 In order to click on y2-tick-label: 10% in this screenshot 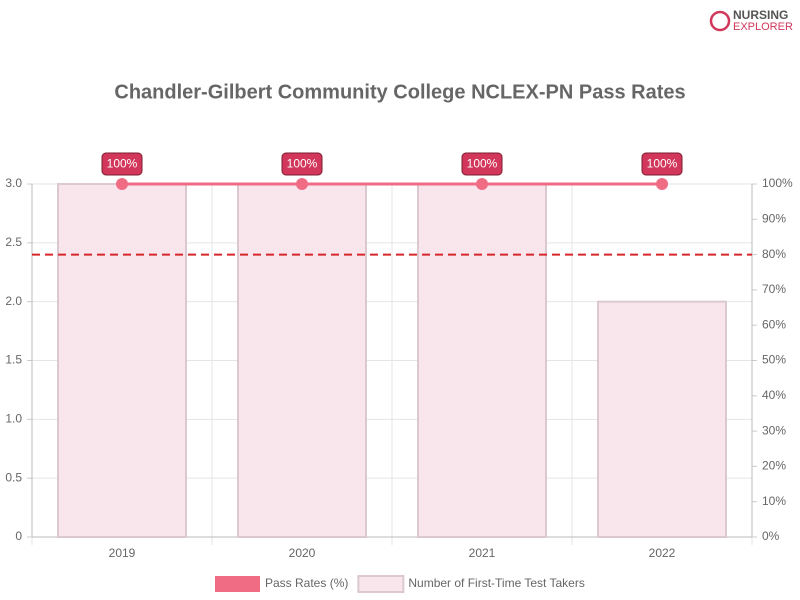, I will do `click(774, 501)`.